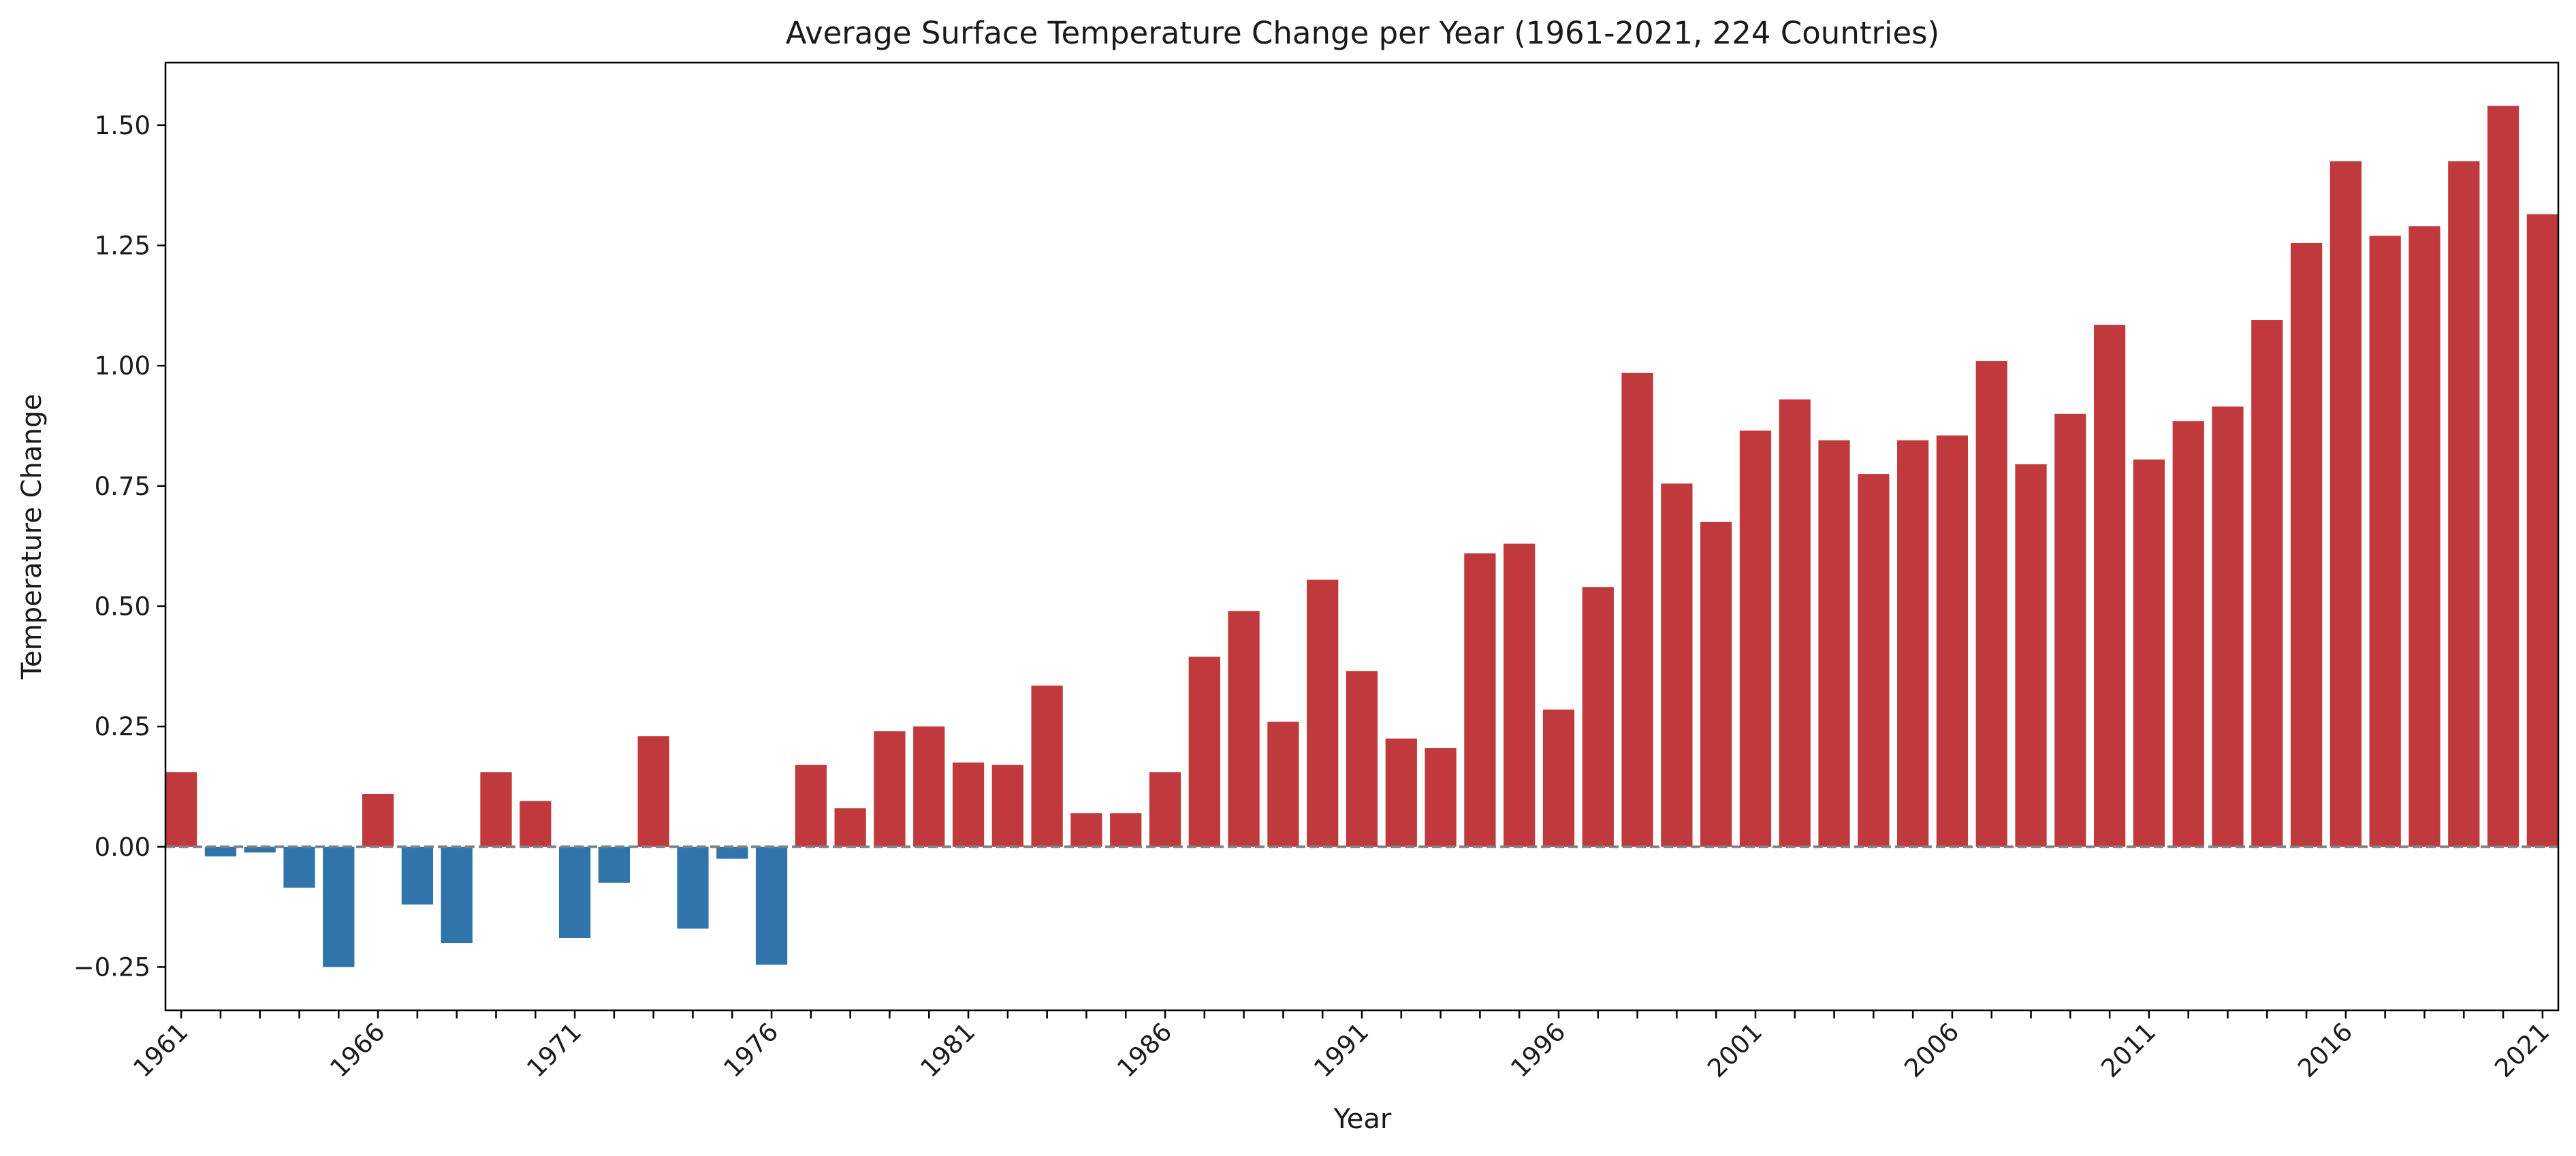 The width and height of the screenshot is (2576, 1156). What do you see at coordinates (2503, 476) in the screenshot?
I see `bar-2020` at bounding box center [2503, 476].